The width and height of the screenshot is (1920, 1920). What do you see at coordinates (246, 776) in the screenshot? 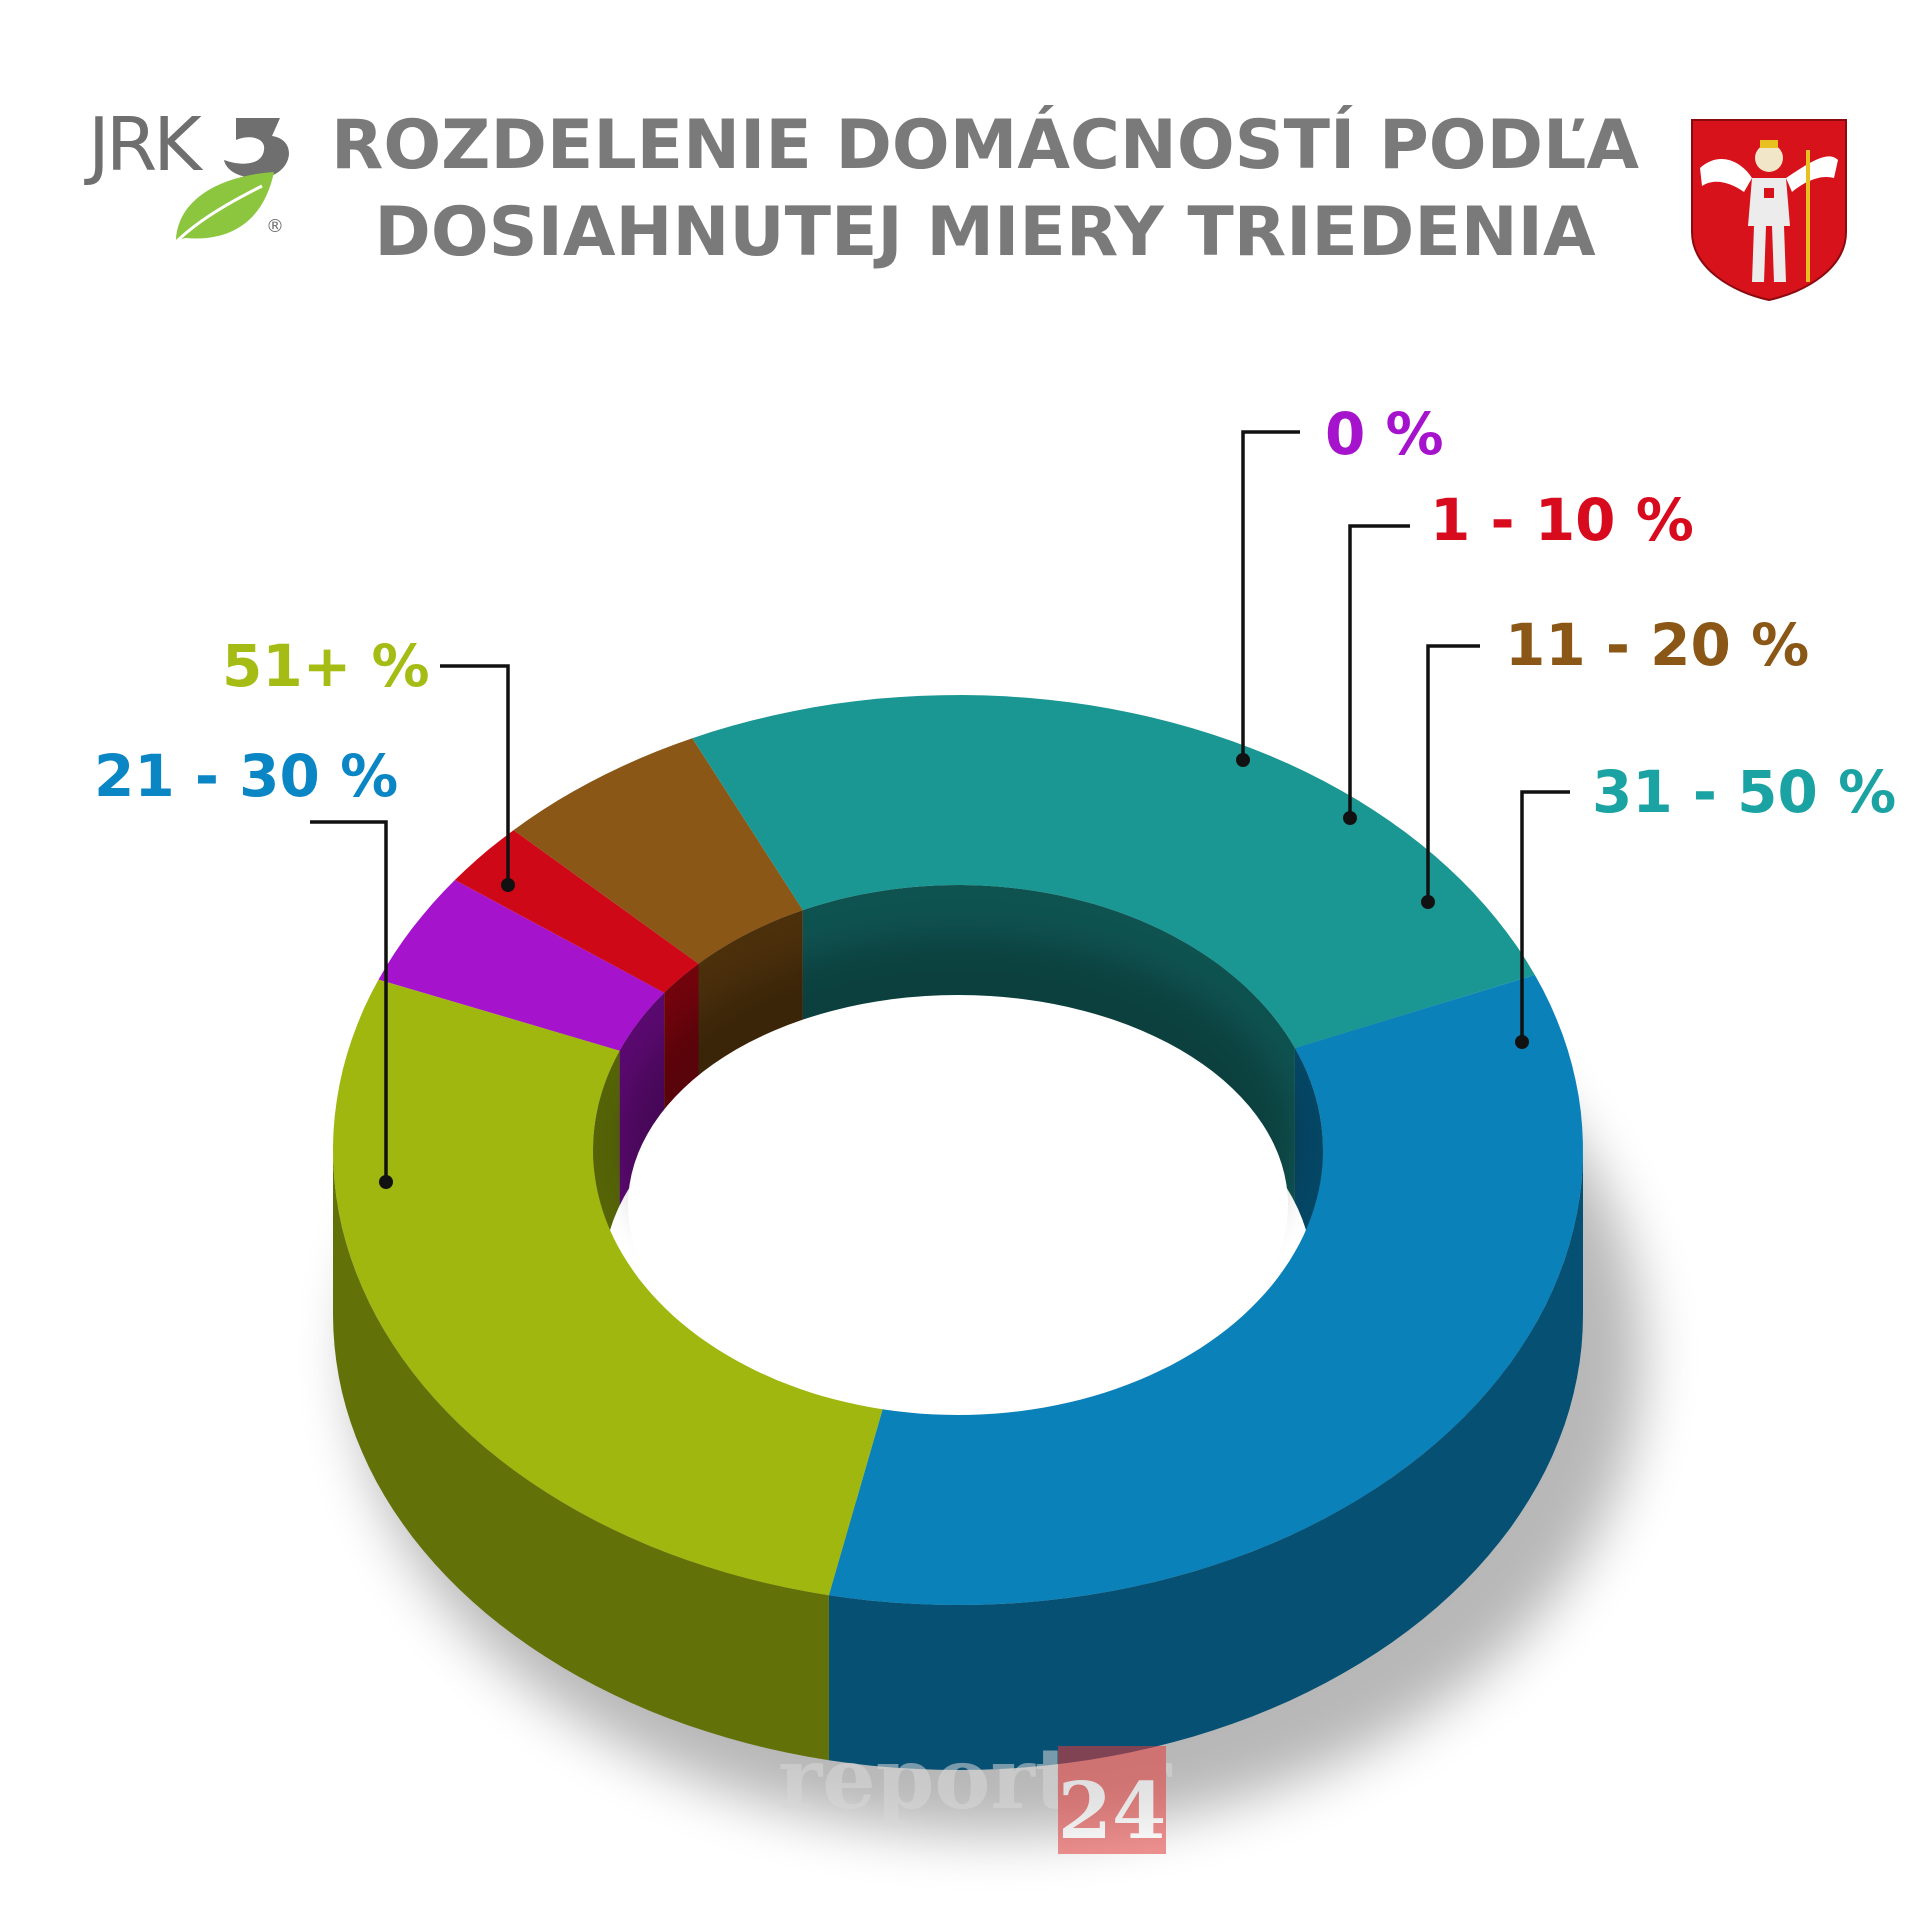
I see `slice-label-4: 21 - 30 %` at bounding box center [246, 776].